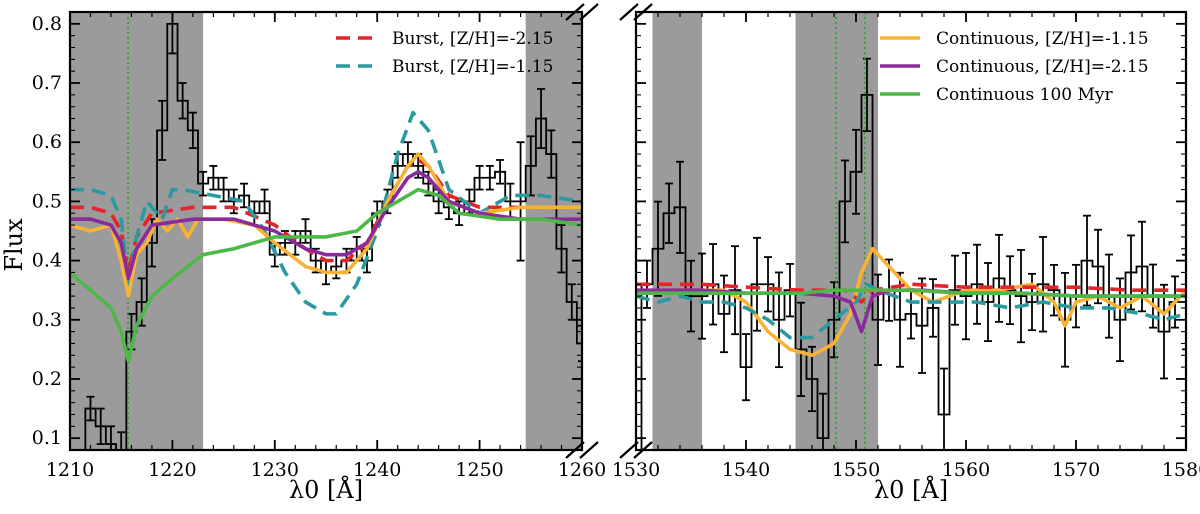 Image resolution: width=1200 pixels, height=514 pixels. I want to click on y-tick-label: 0.2, so click(47, 379).